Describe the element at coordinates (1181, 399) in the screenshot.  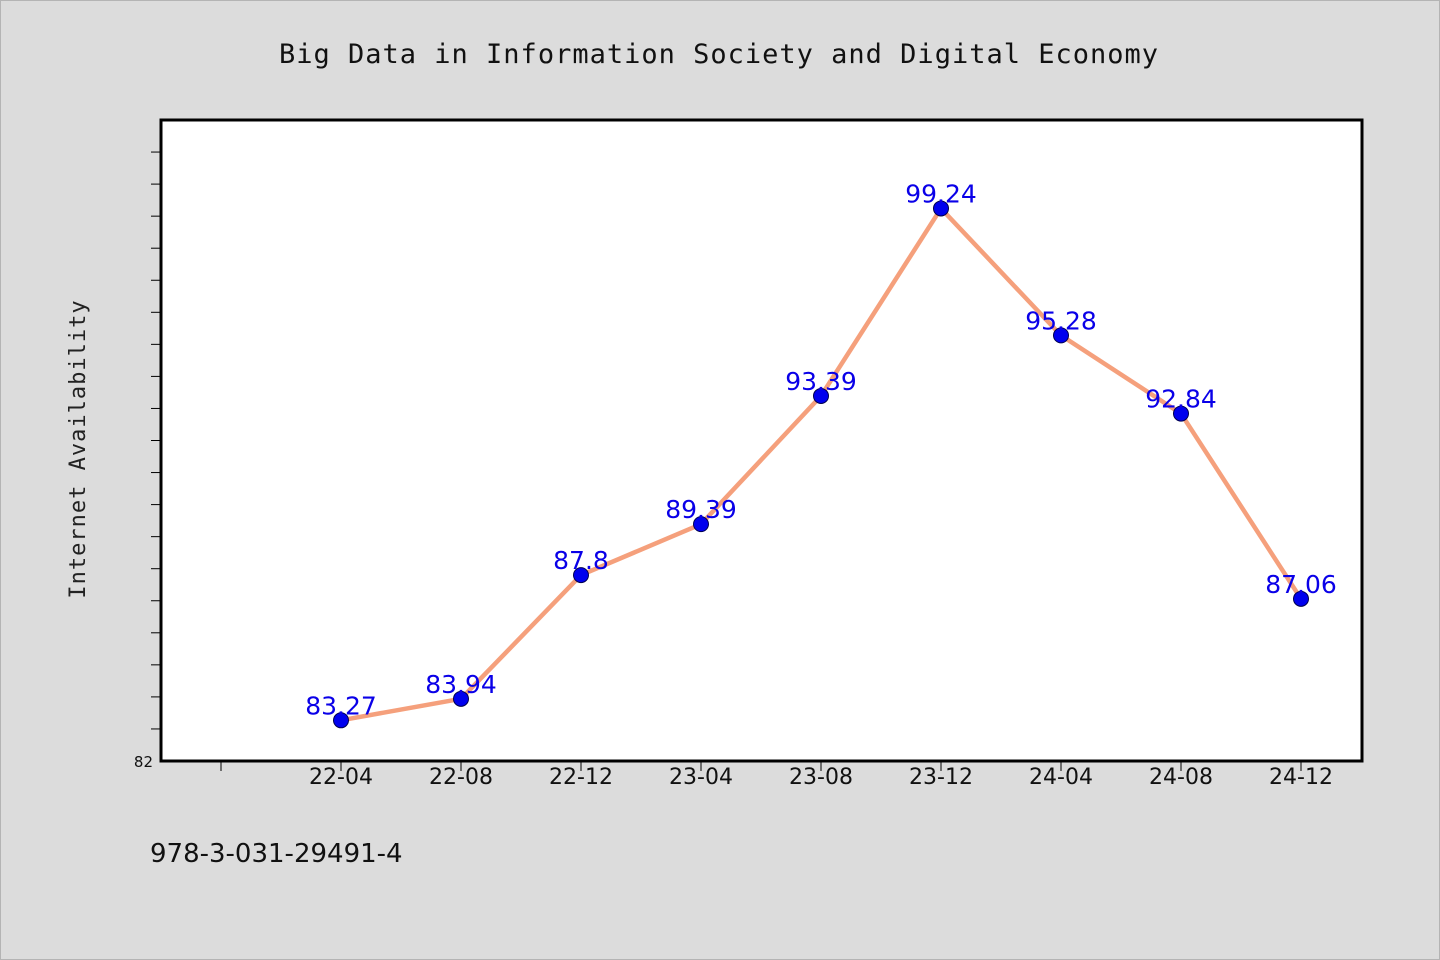
I see `data-label: 92.84` at that location.